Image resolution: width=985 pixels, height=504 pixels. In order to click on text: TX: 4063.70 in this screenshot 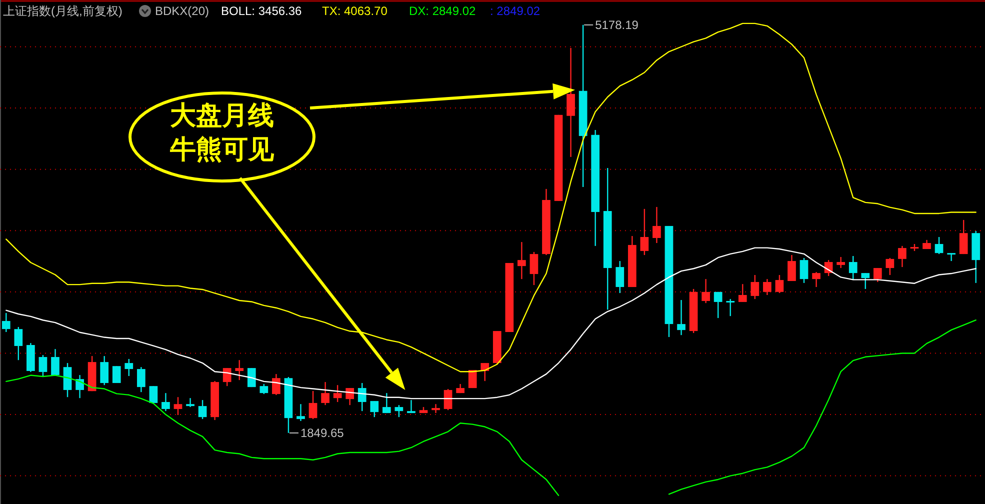, I will do `click(355, 11)`.